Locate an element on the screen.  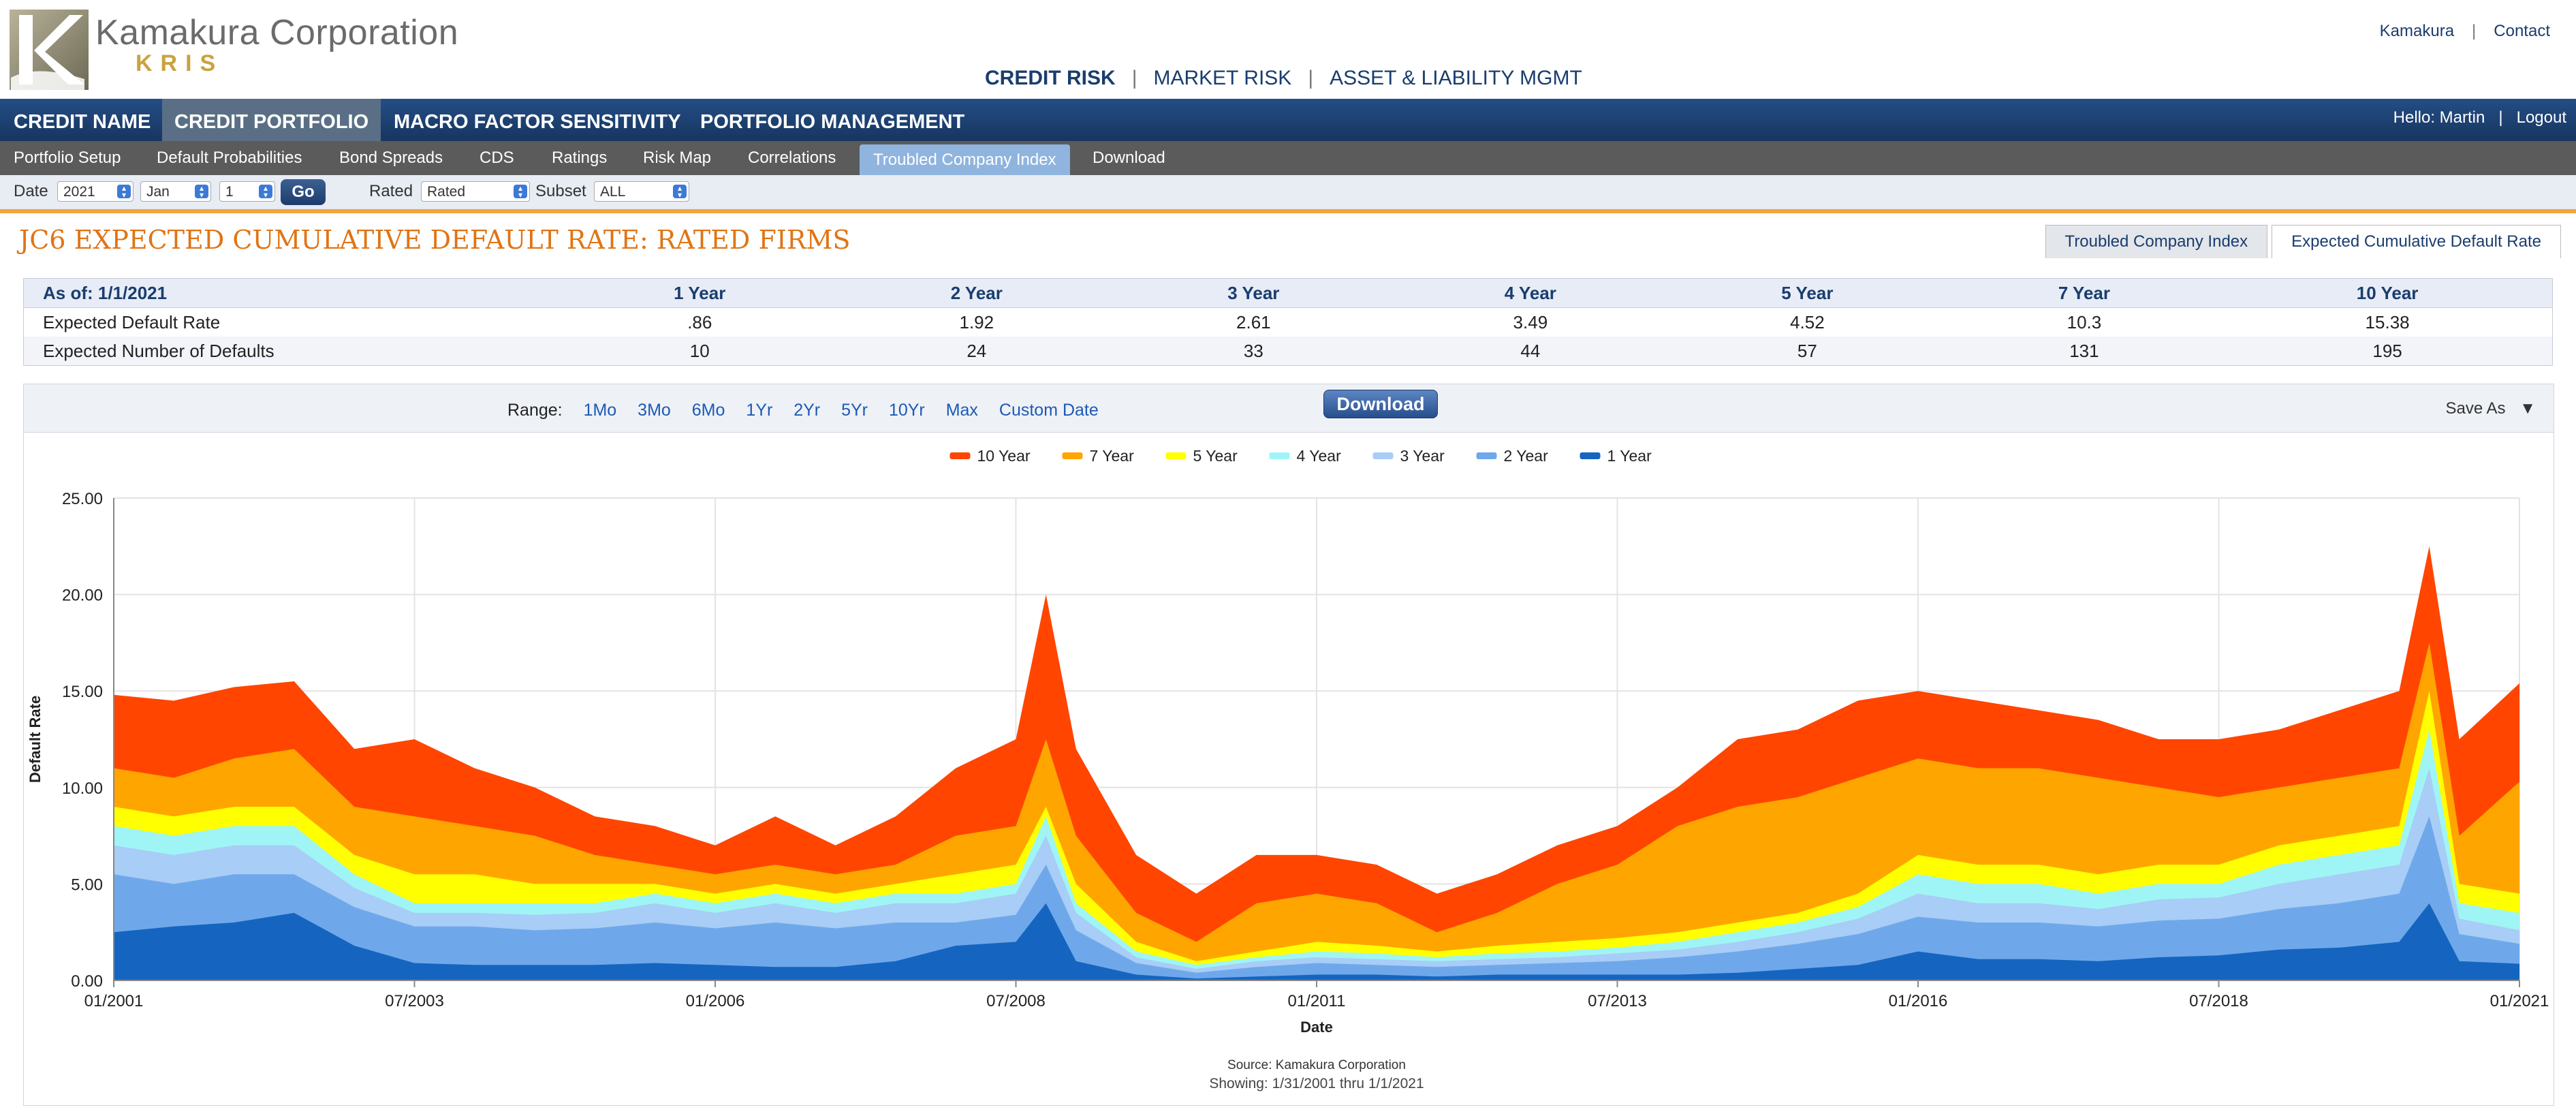
go-button: Go is located at coordinates (303, 192).